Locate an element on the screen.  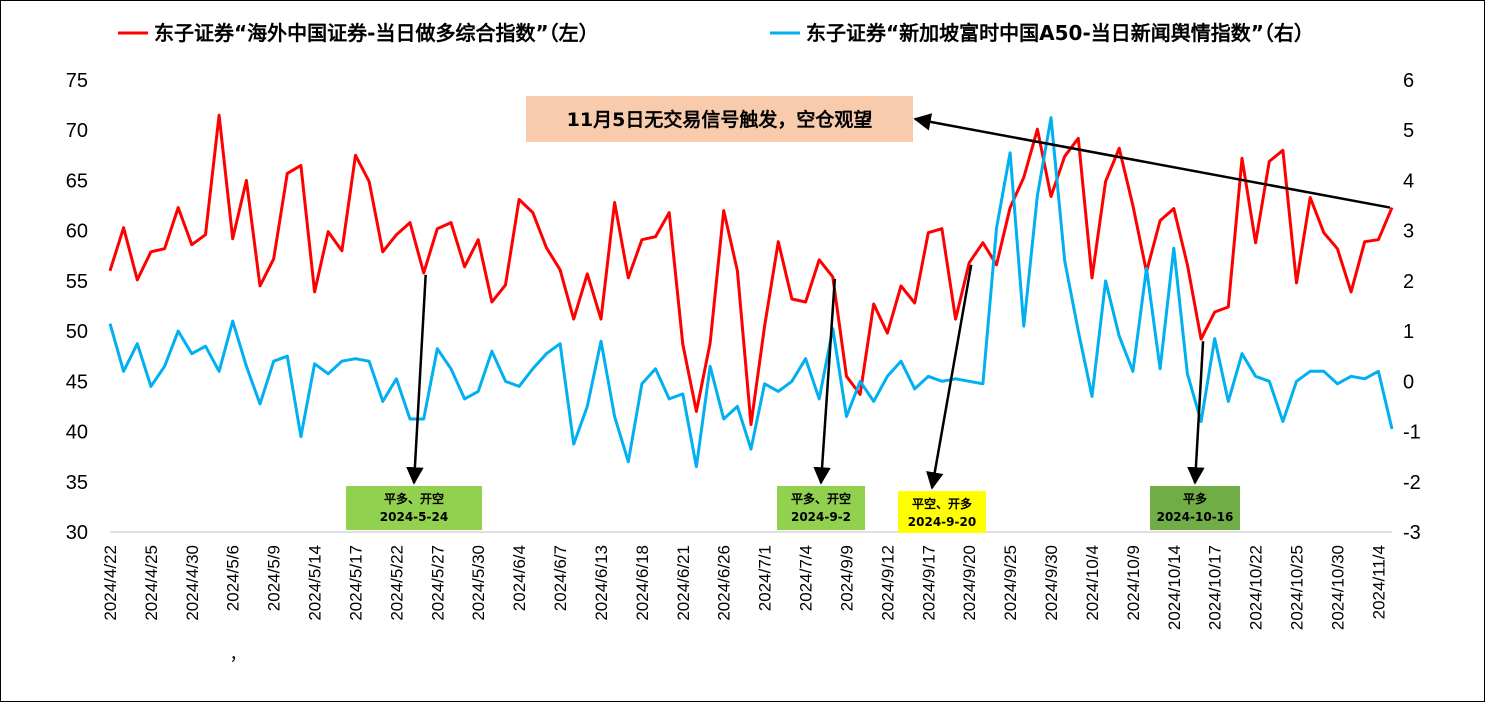
signal-box-text: 2024-9-2 is located at coordinates (821, 517).